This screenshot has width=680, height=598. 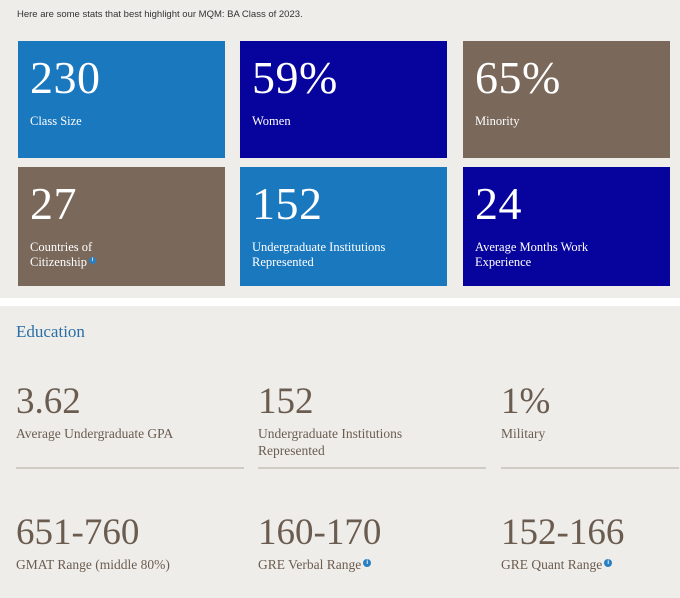 What do you see at coordinates (526, 401) in the screenshot?
I see `stat-value: 1%` at bounding box center [526, 401].